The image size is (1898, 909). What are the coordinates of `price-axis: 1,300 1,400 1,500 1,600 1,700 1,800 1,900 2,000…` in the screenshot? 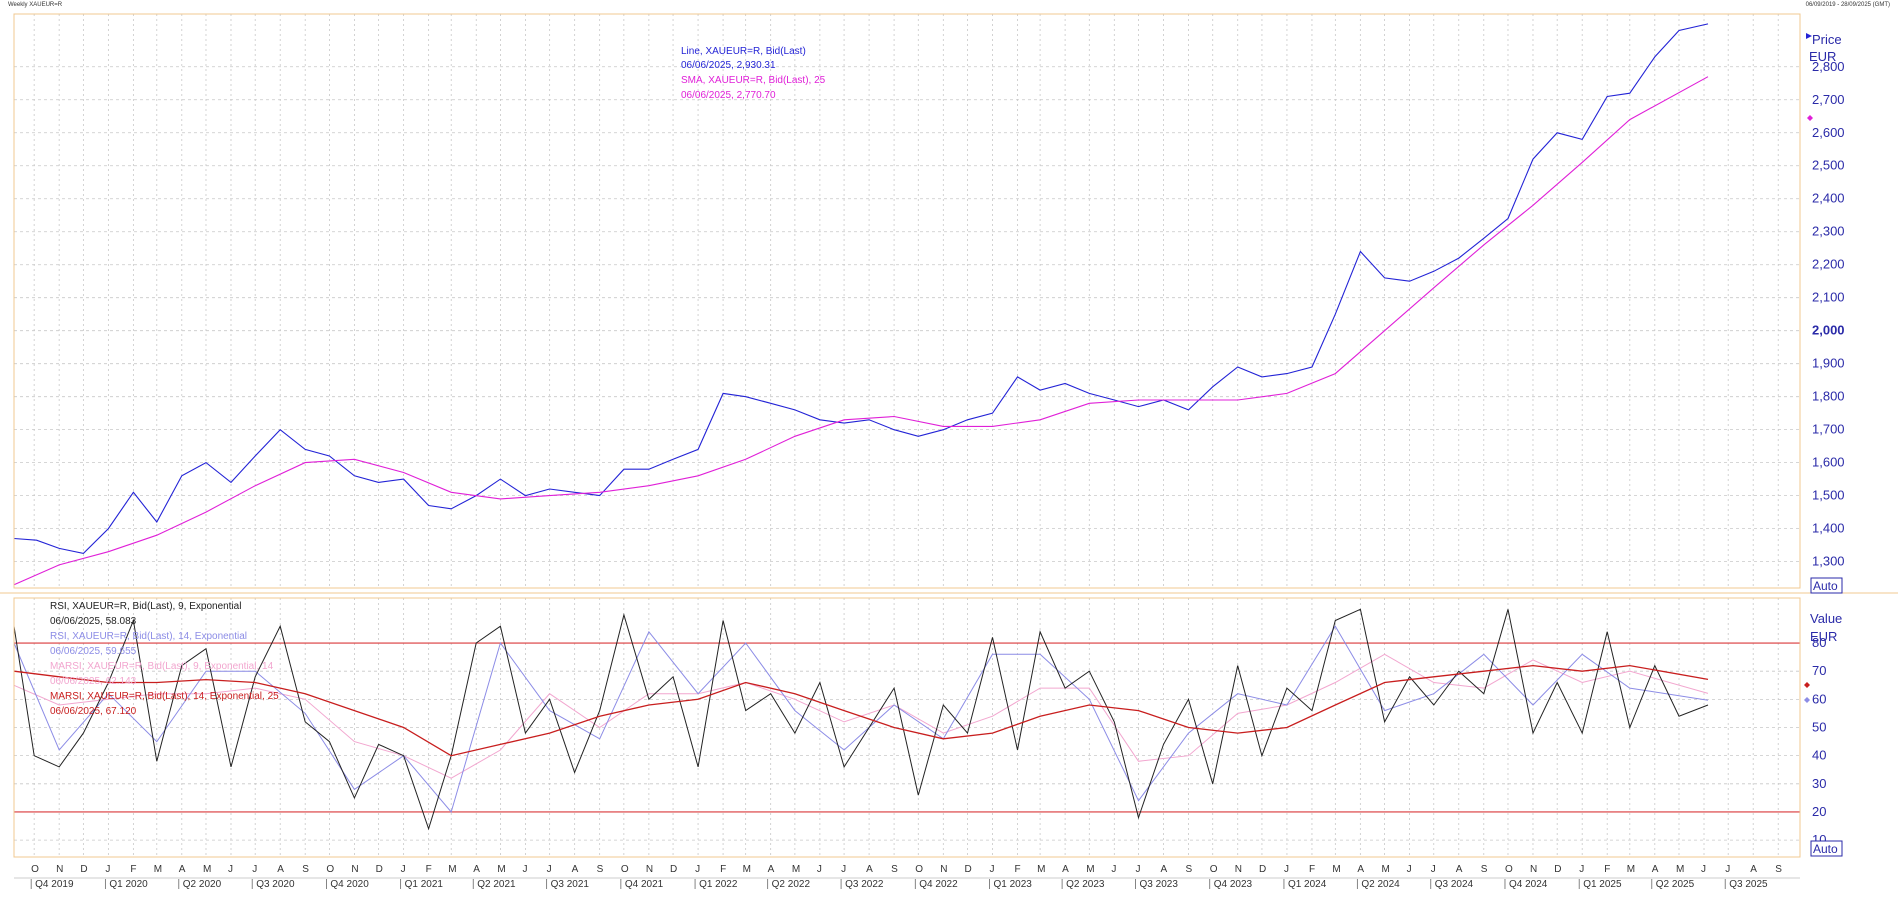 It's located at (1828, 314).